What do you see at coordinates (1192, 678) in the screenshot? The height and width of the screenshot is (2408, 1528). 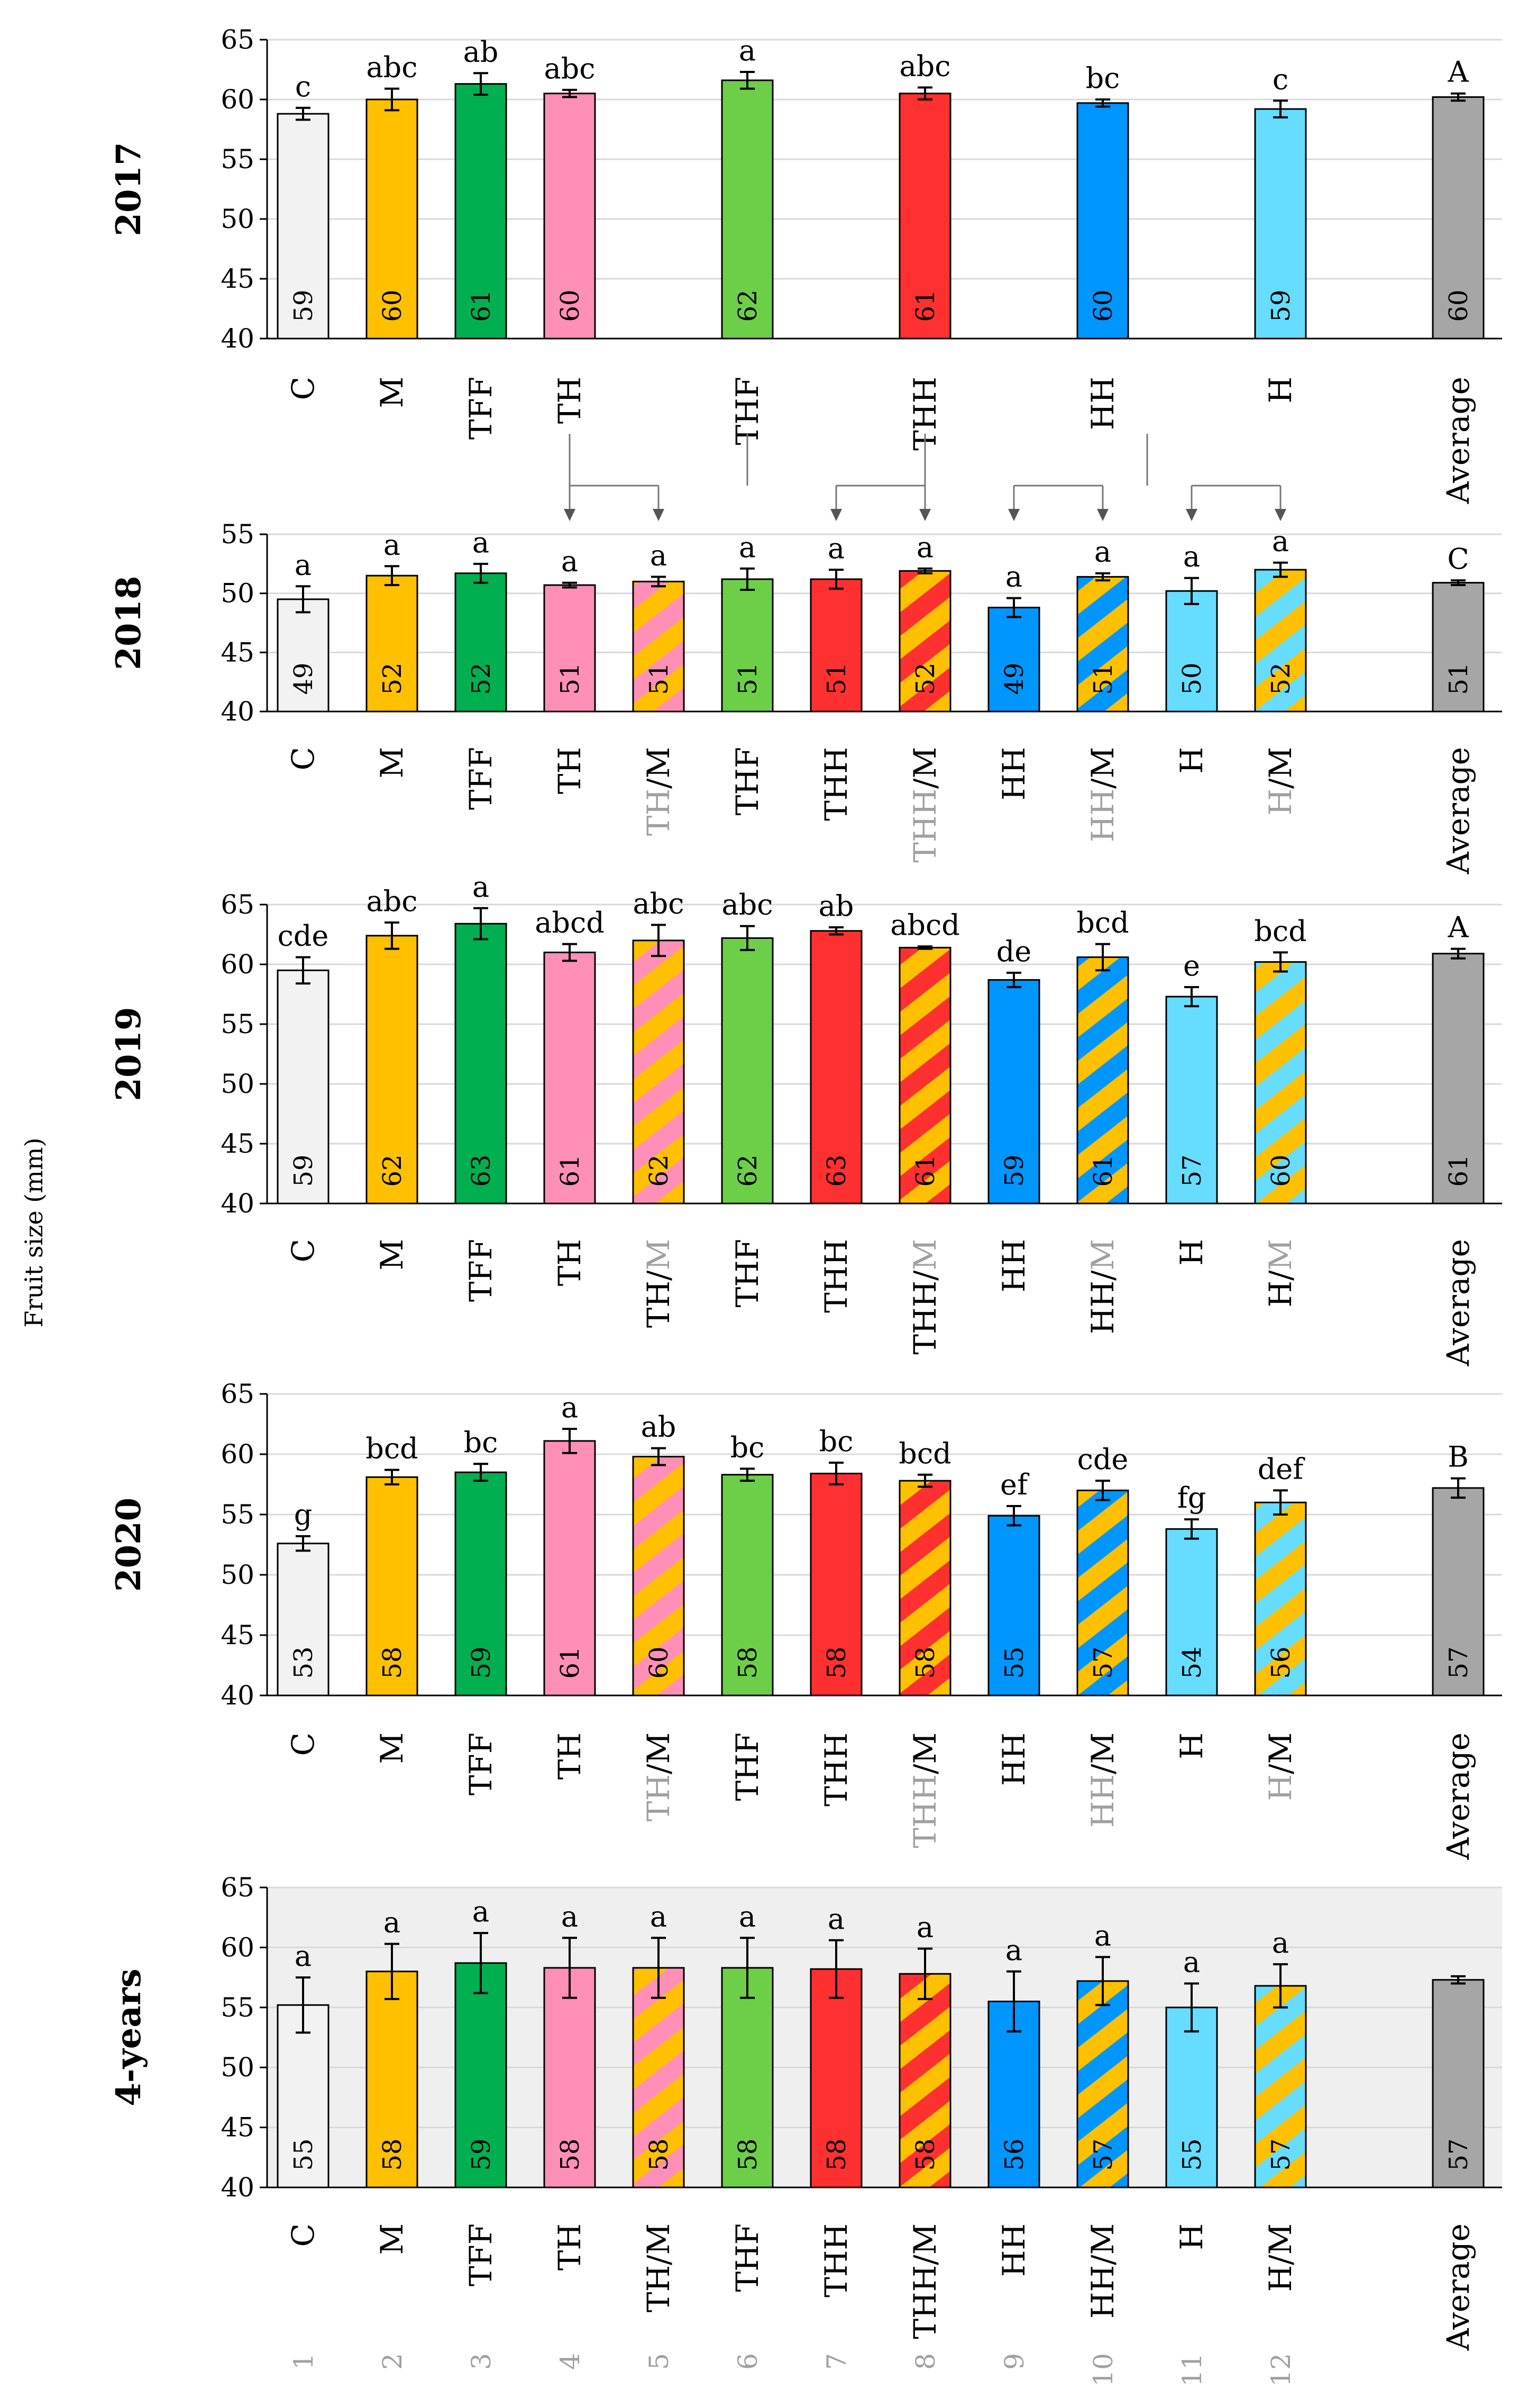 I see `bar-value-label: 50` at bounding box center [1192, 678].